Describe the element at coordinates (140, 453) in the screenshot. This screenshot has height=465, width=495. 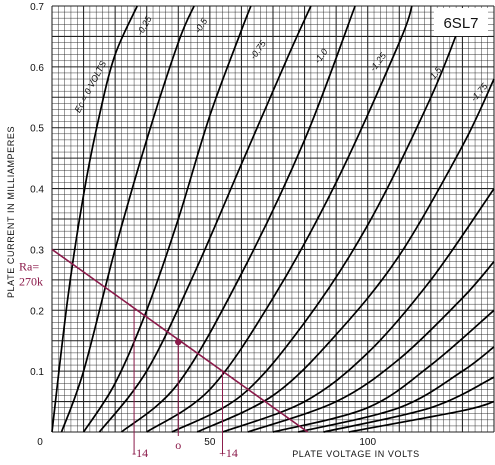
I see `swing-marker-label: -14` at that location.